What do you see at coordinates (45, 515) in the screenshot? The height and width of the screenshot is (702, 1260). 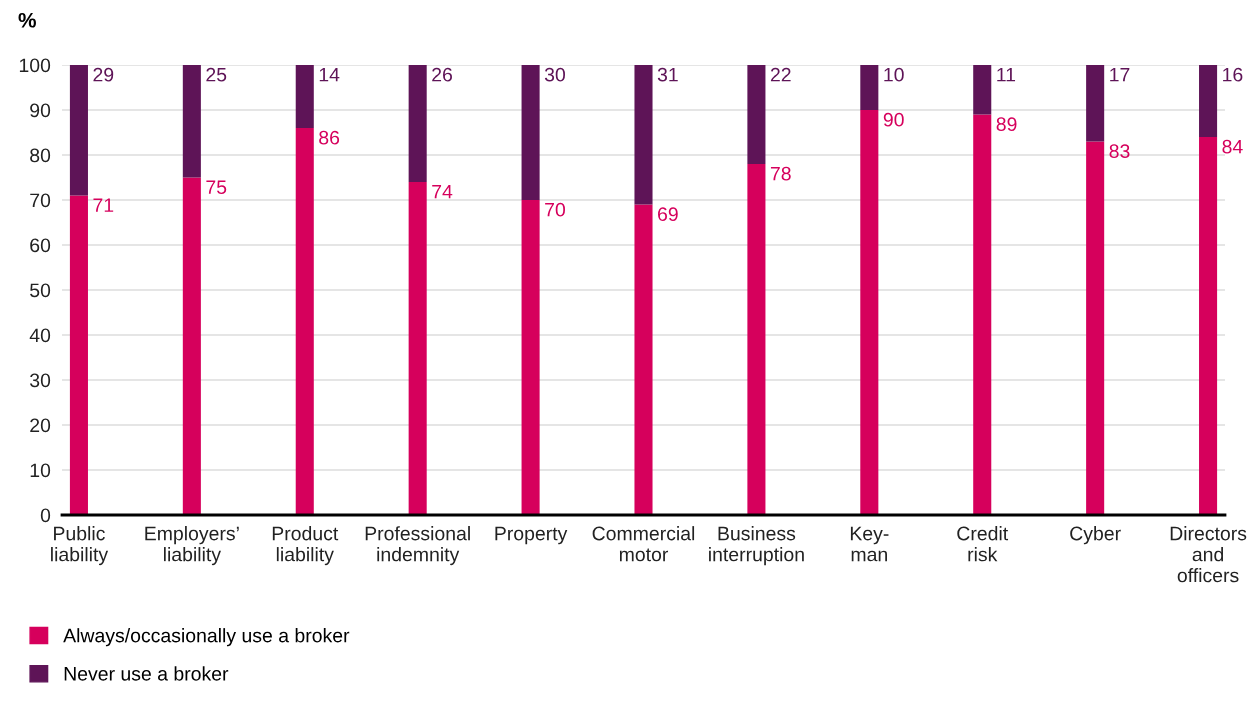 I see `y-tick-label: 0` at bounding box center [45, 515].